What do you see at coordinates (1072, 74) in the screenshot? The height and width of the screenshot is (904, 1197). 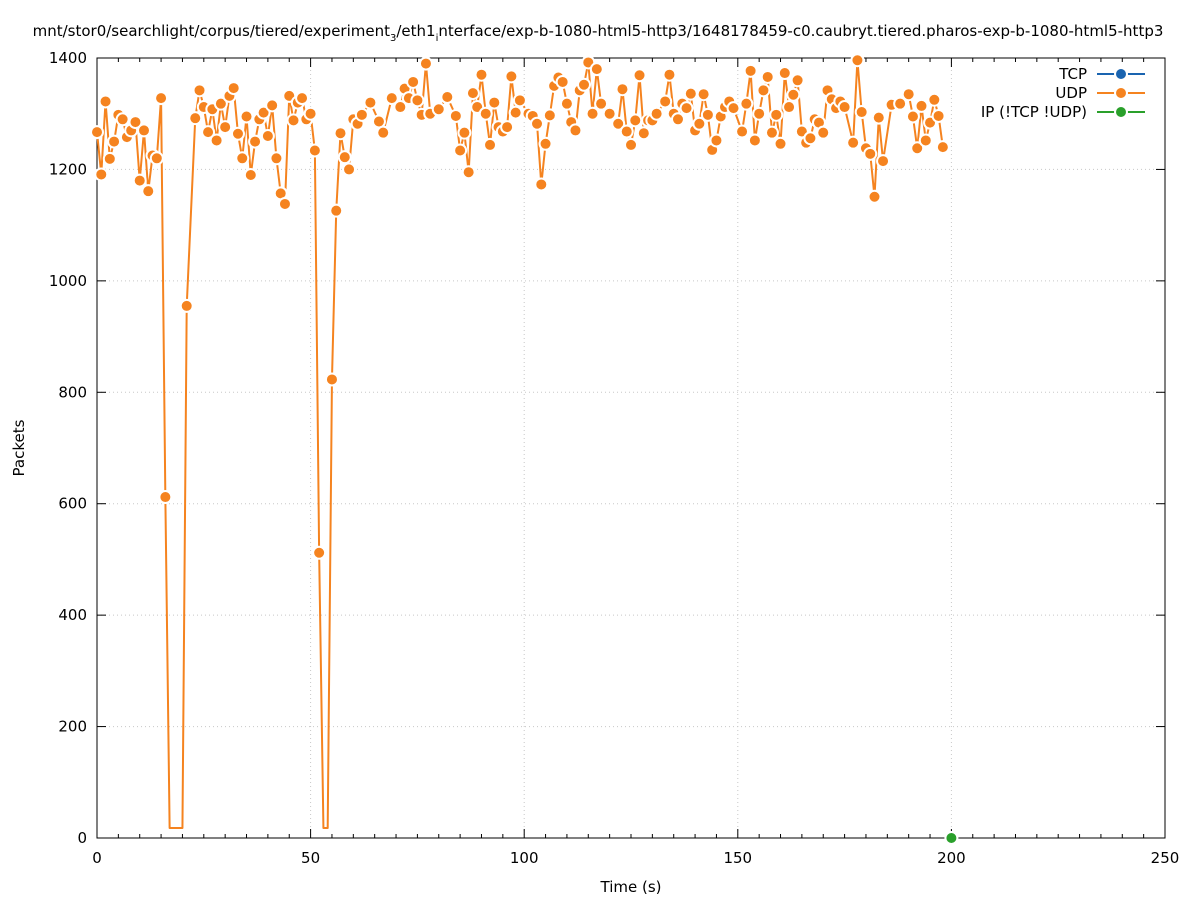 I see `legend-label: TCP` at bounding box center [1072, 74].